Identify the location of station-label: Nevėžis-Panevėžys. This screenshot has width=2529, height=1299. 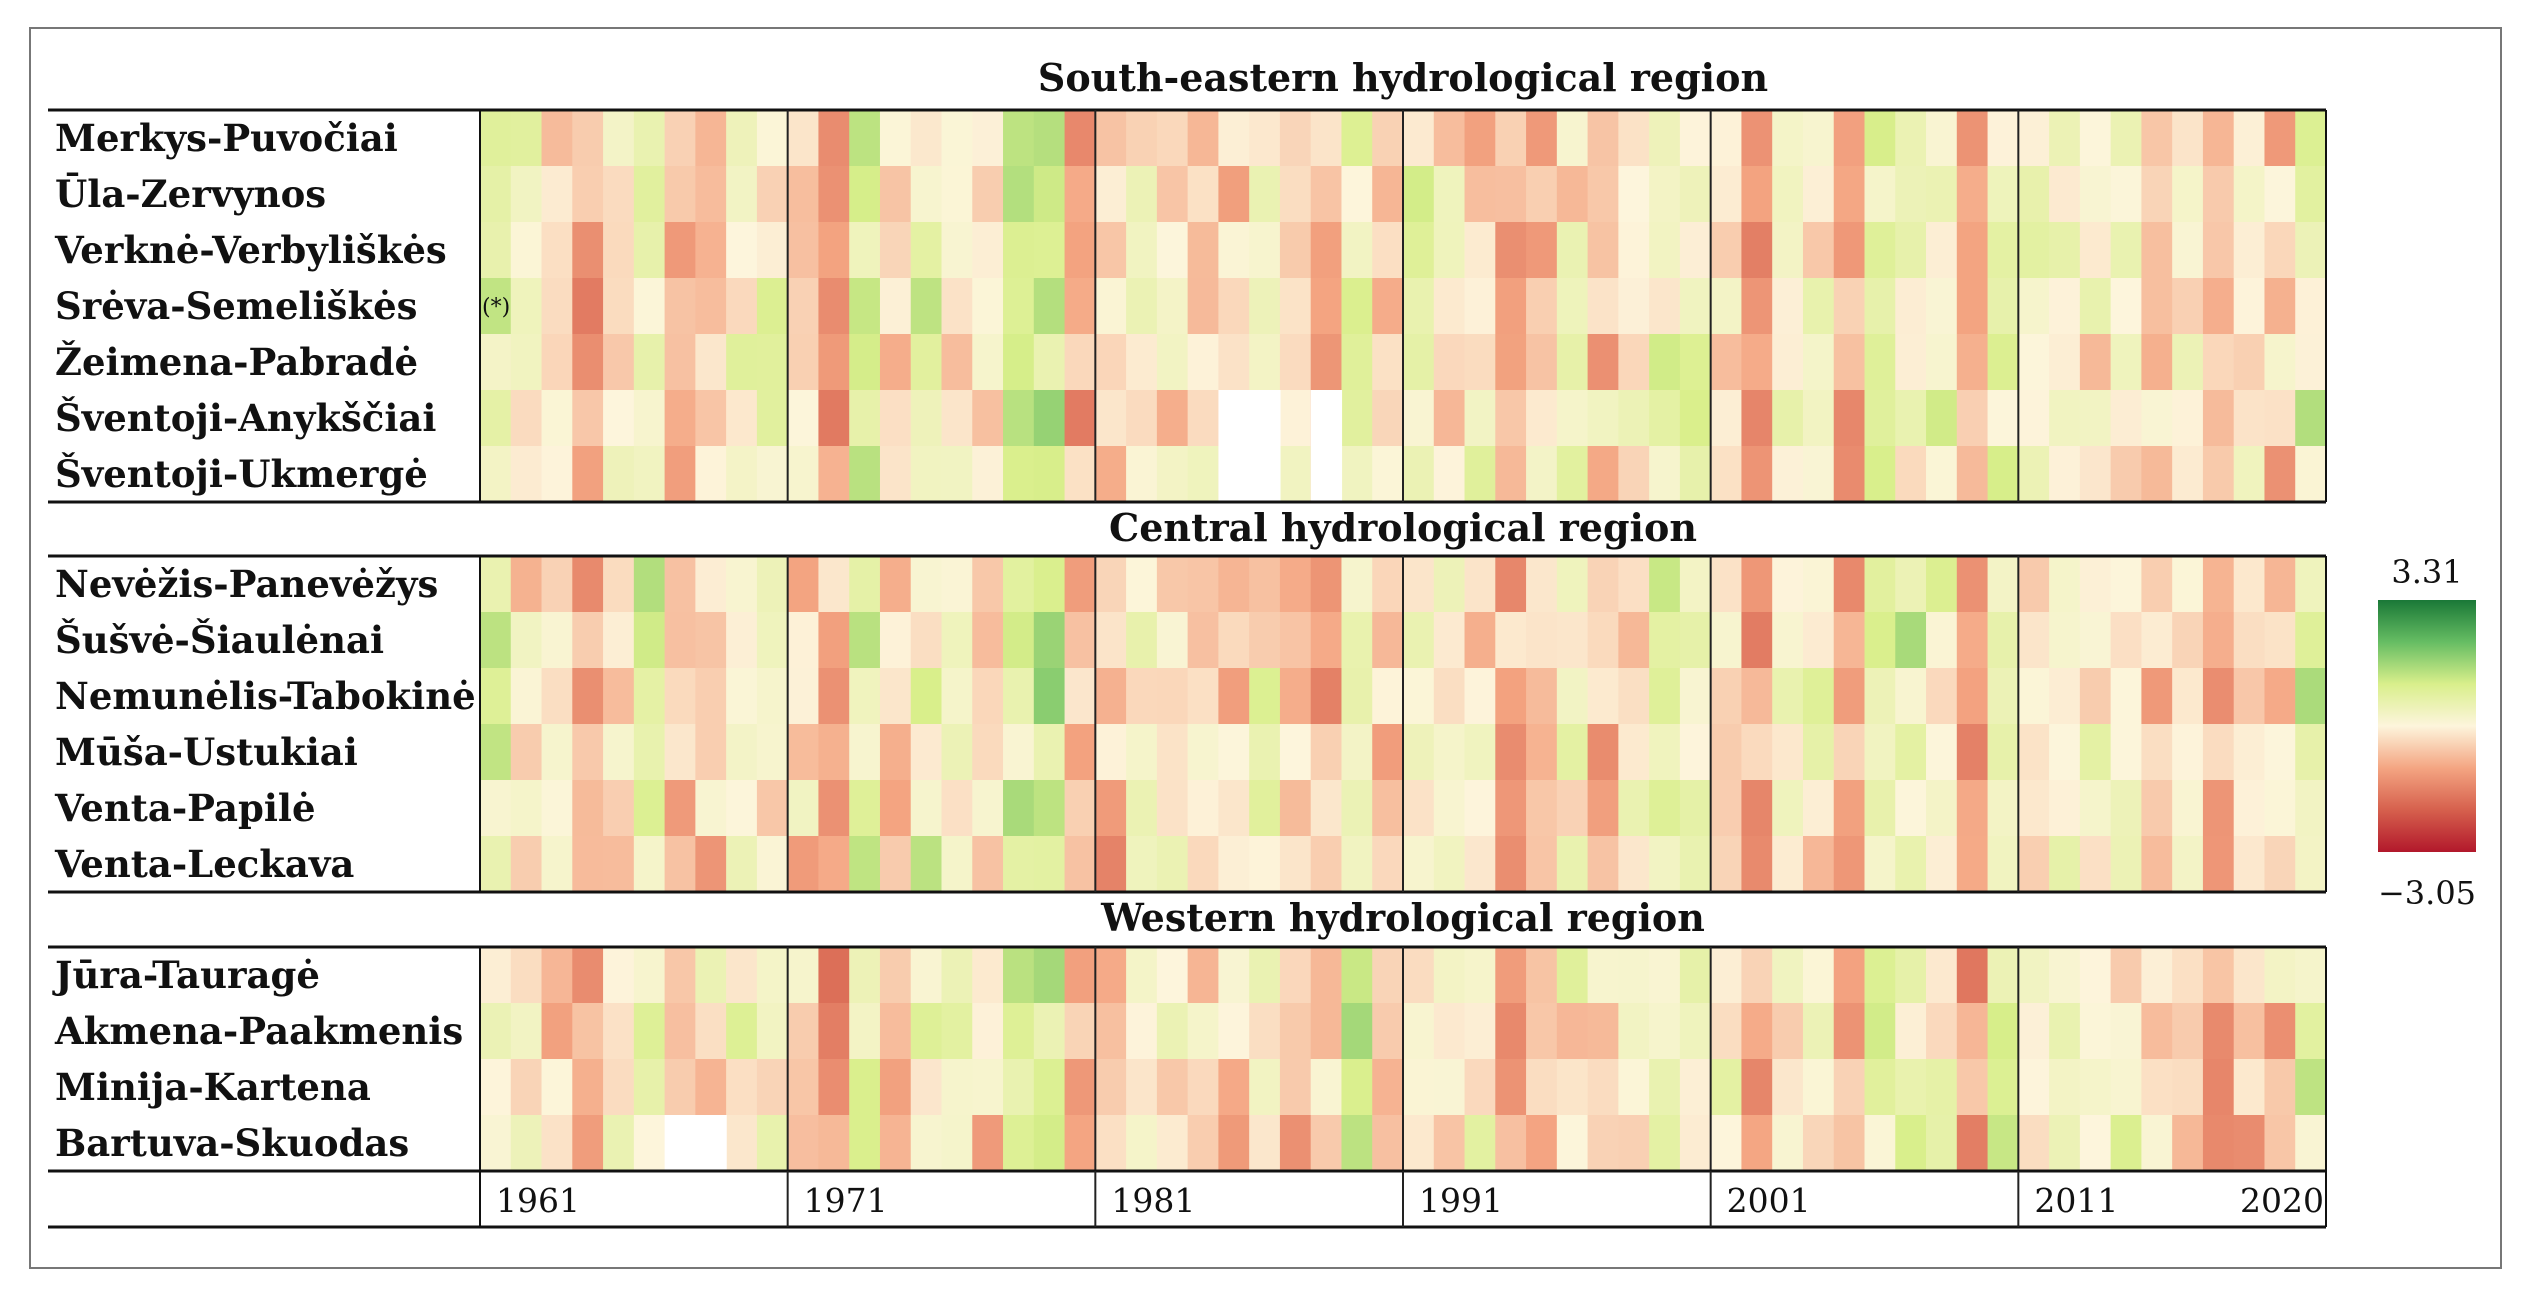
(246, 584).